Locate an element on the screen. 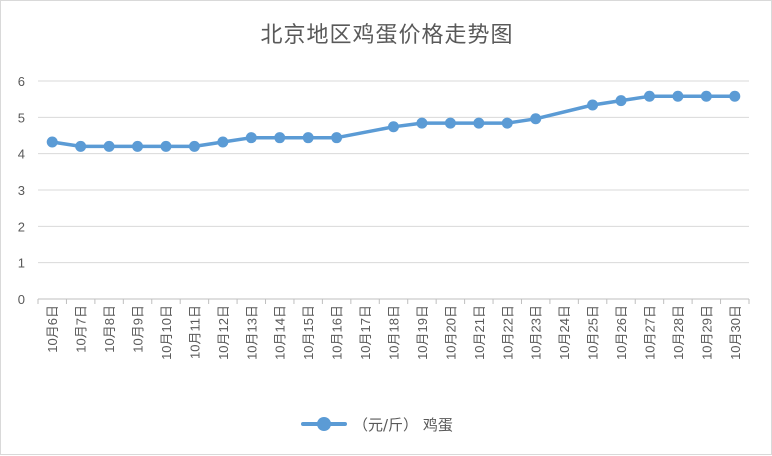 The image size is (772, 456). y-tick-label: 1 is located at coordinates (21, 263).